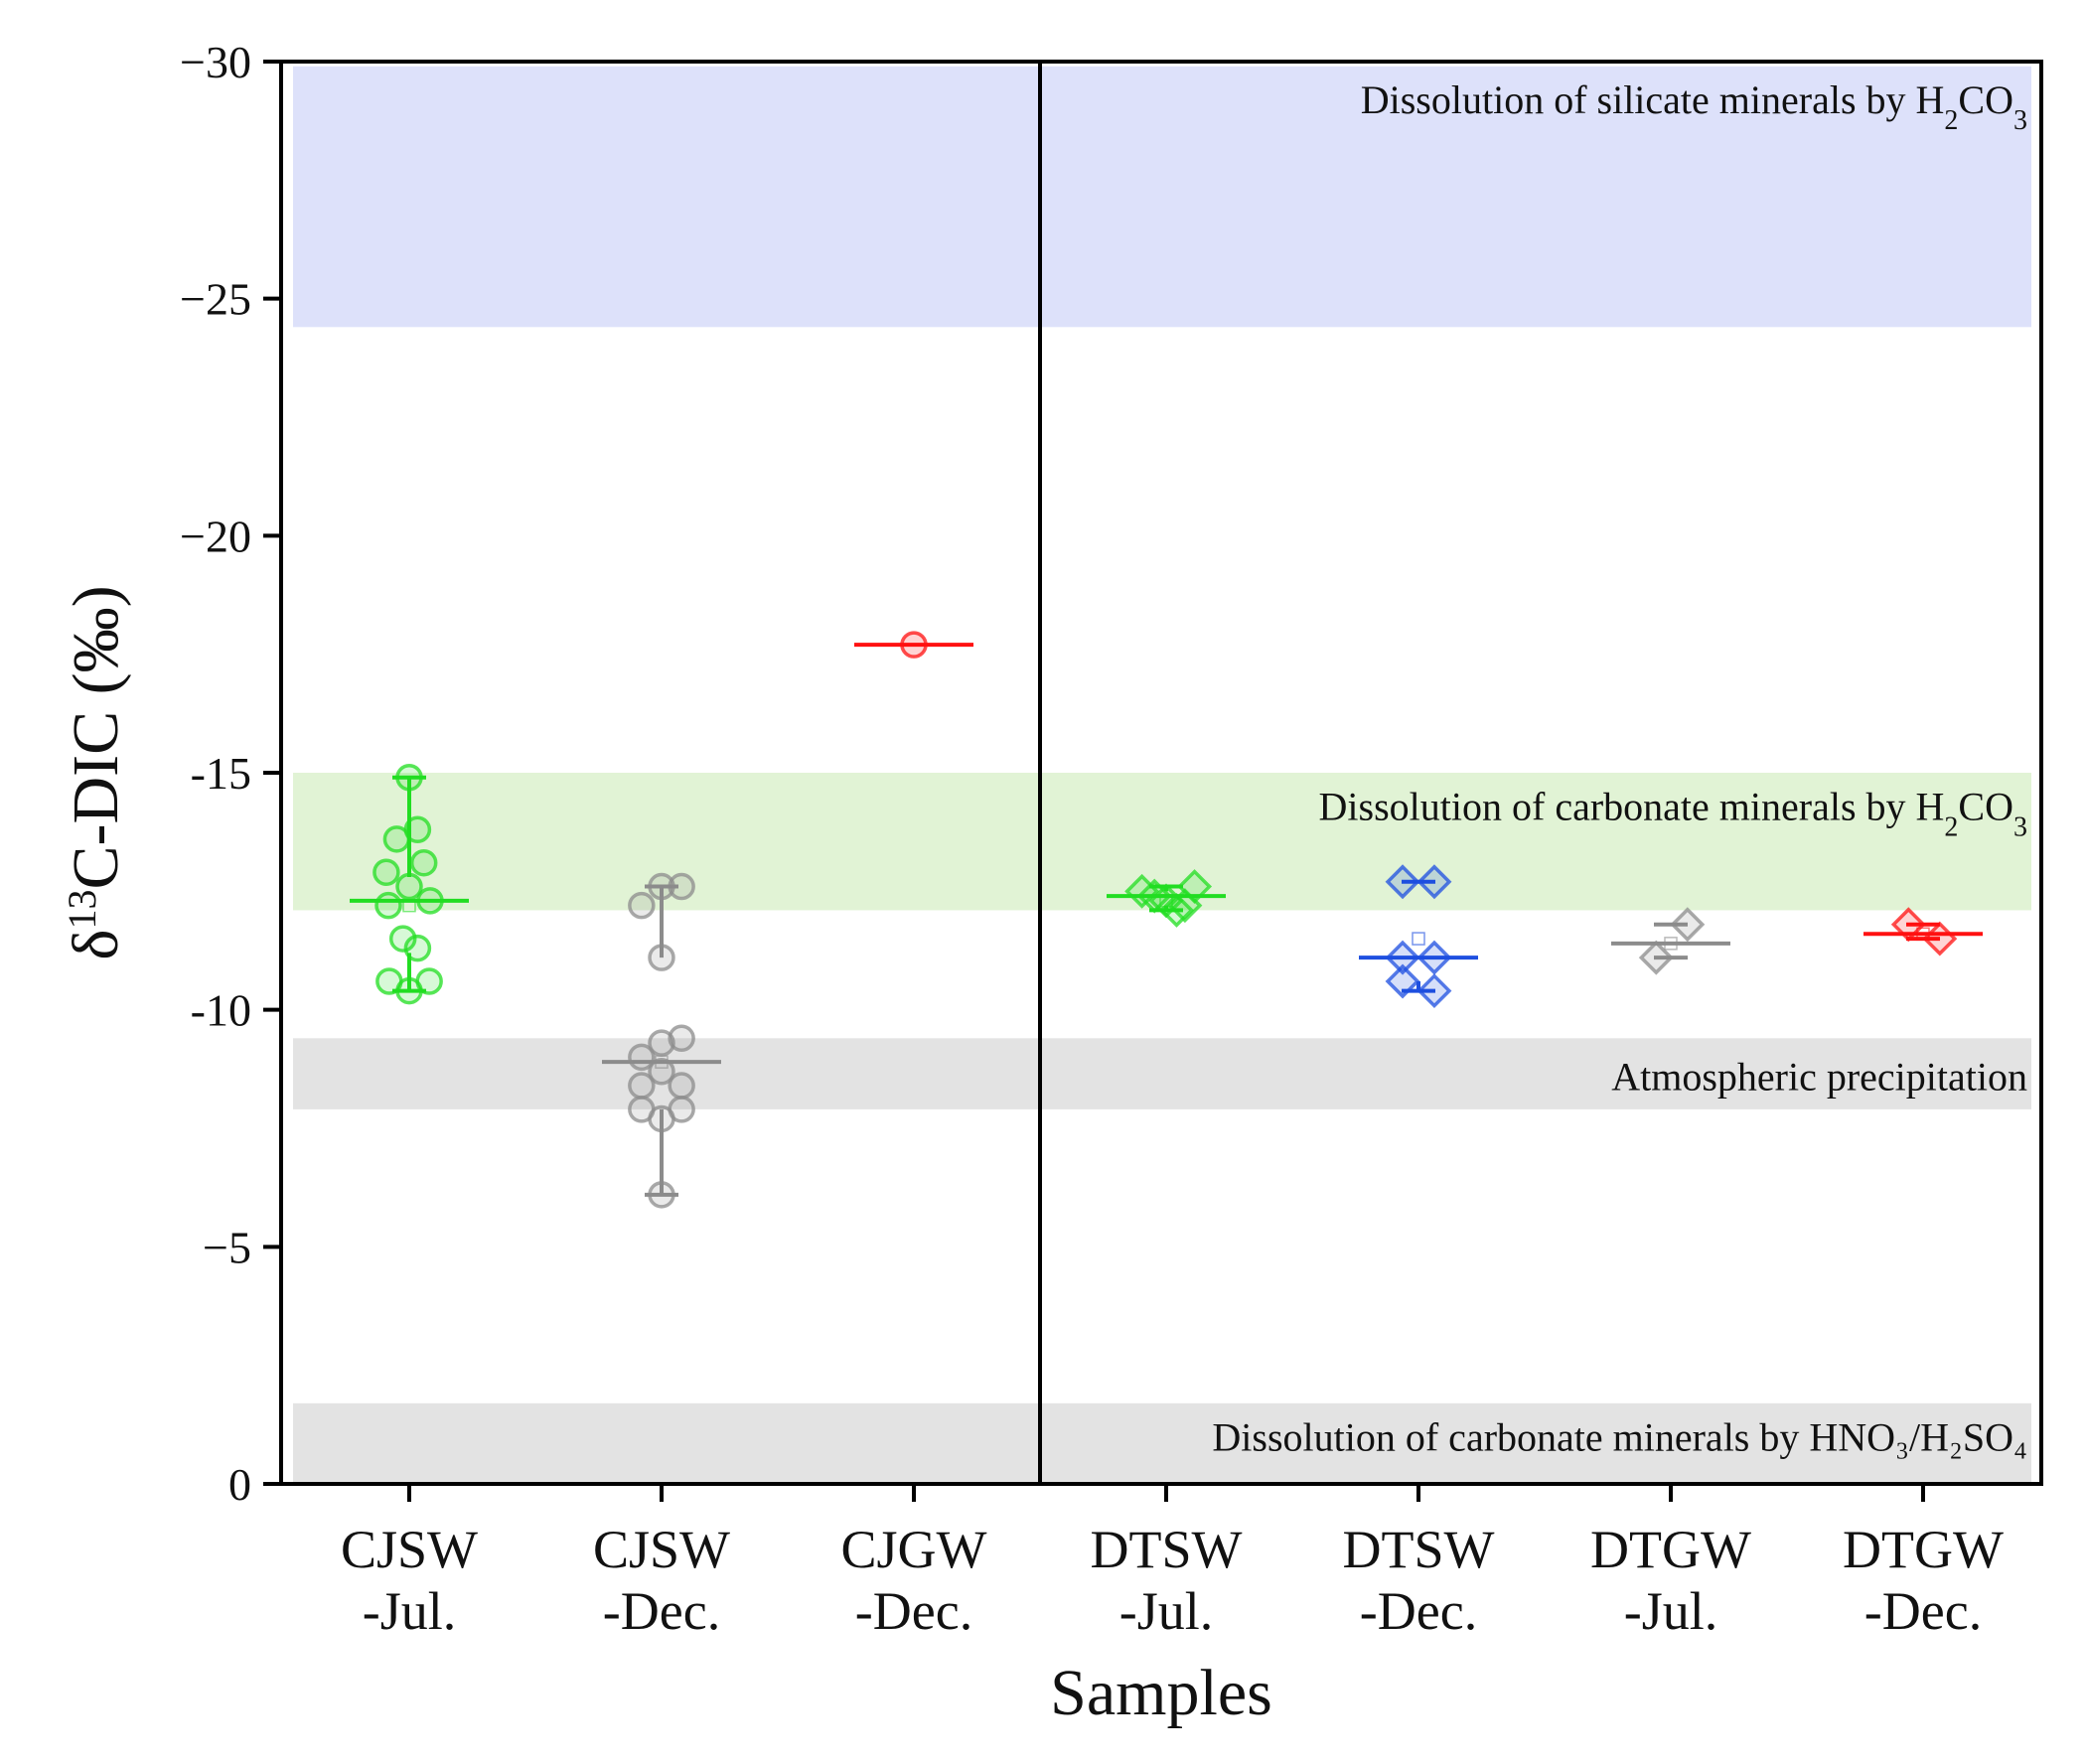 This screenshot has height=1764, width=2086. What do you see at coordinates (96, 772) in the screenshot?
I see `y-axis-title: δ13C-DIC (‰)` at bounding box center [96, 772].